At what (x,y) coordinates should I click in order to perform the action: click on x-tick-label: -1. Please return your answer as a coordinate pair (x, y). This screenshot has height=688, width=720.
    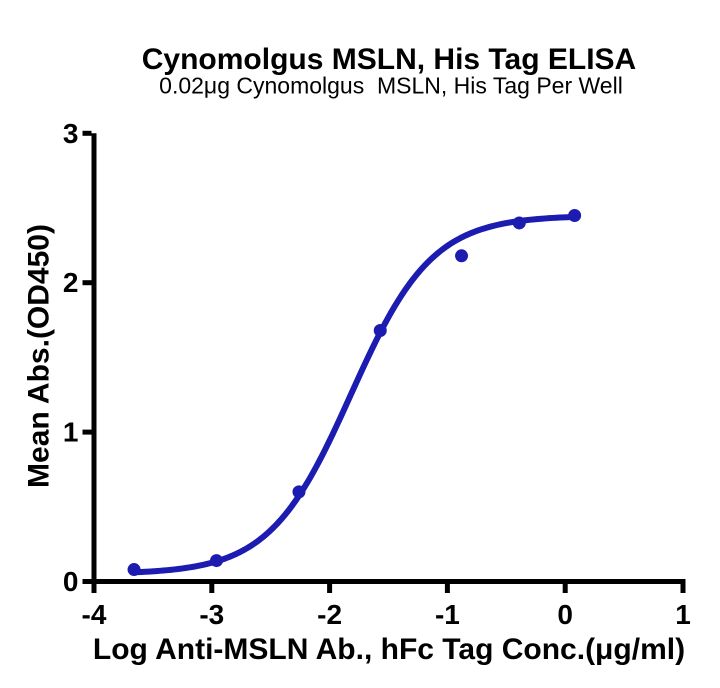
    Looking at the image, I should click on (447, 614).